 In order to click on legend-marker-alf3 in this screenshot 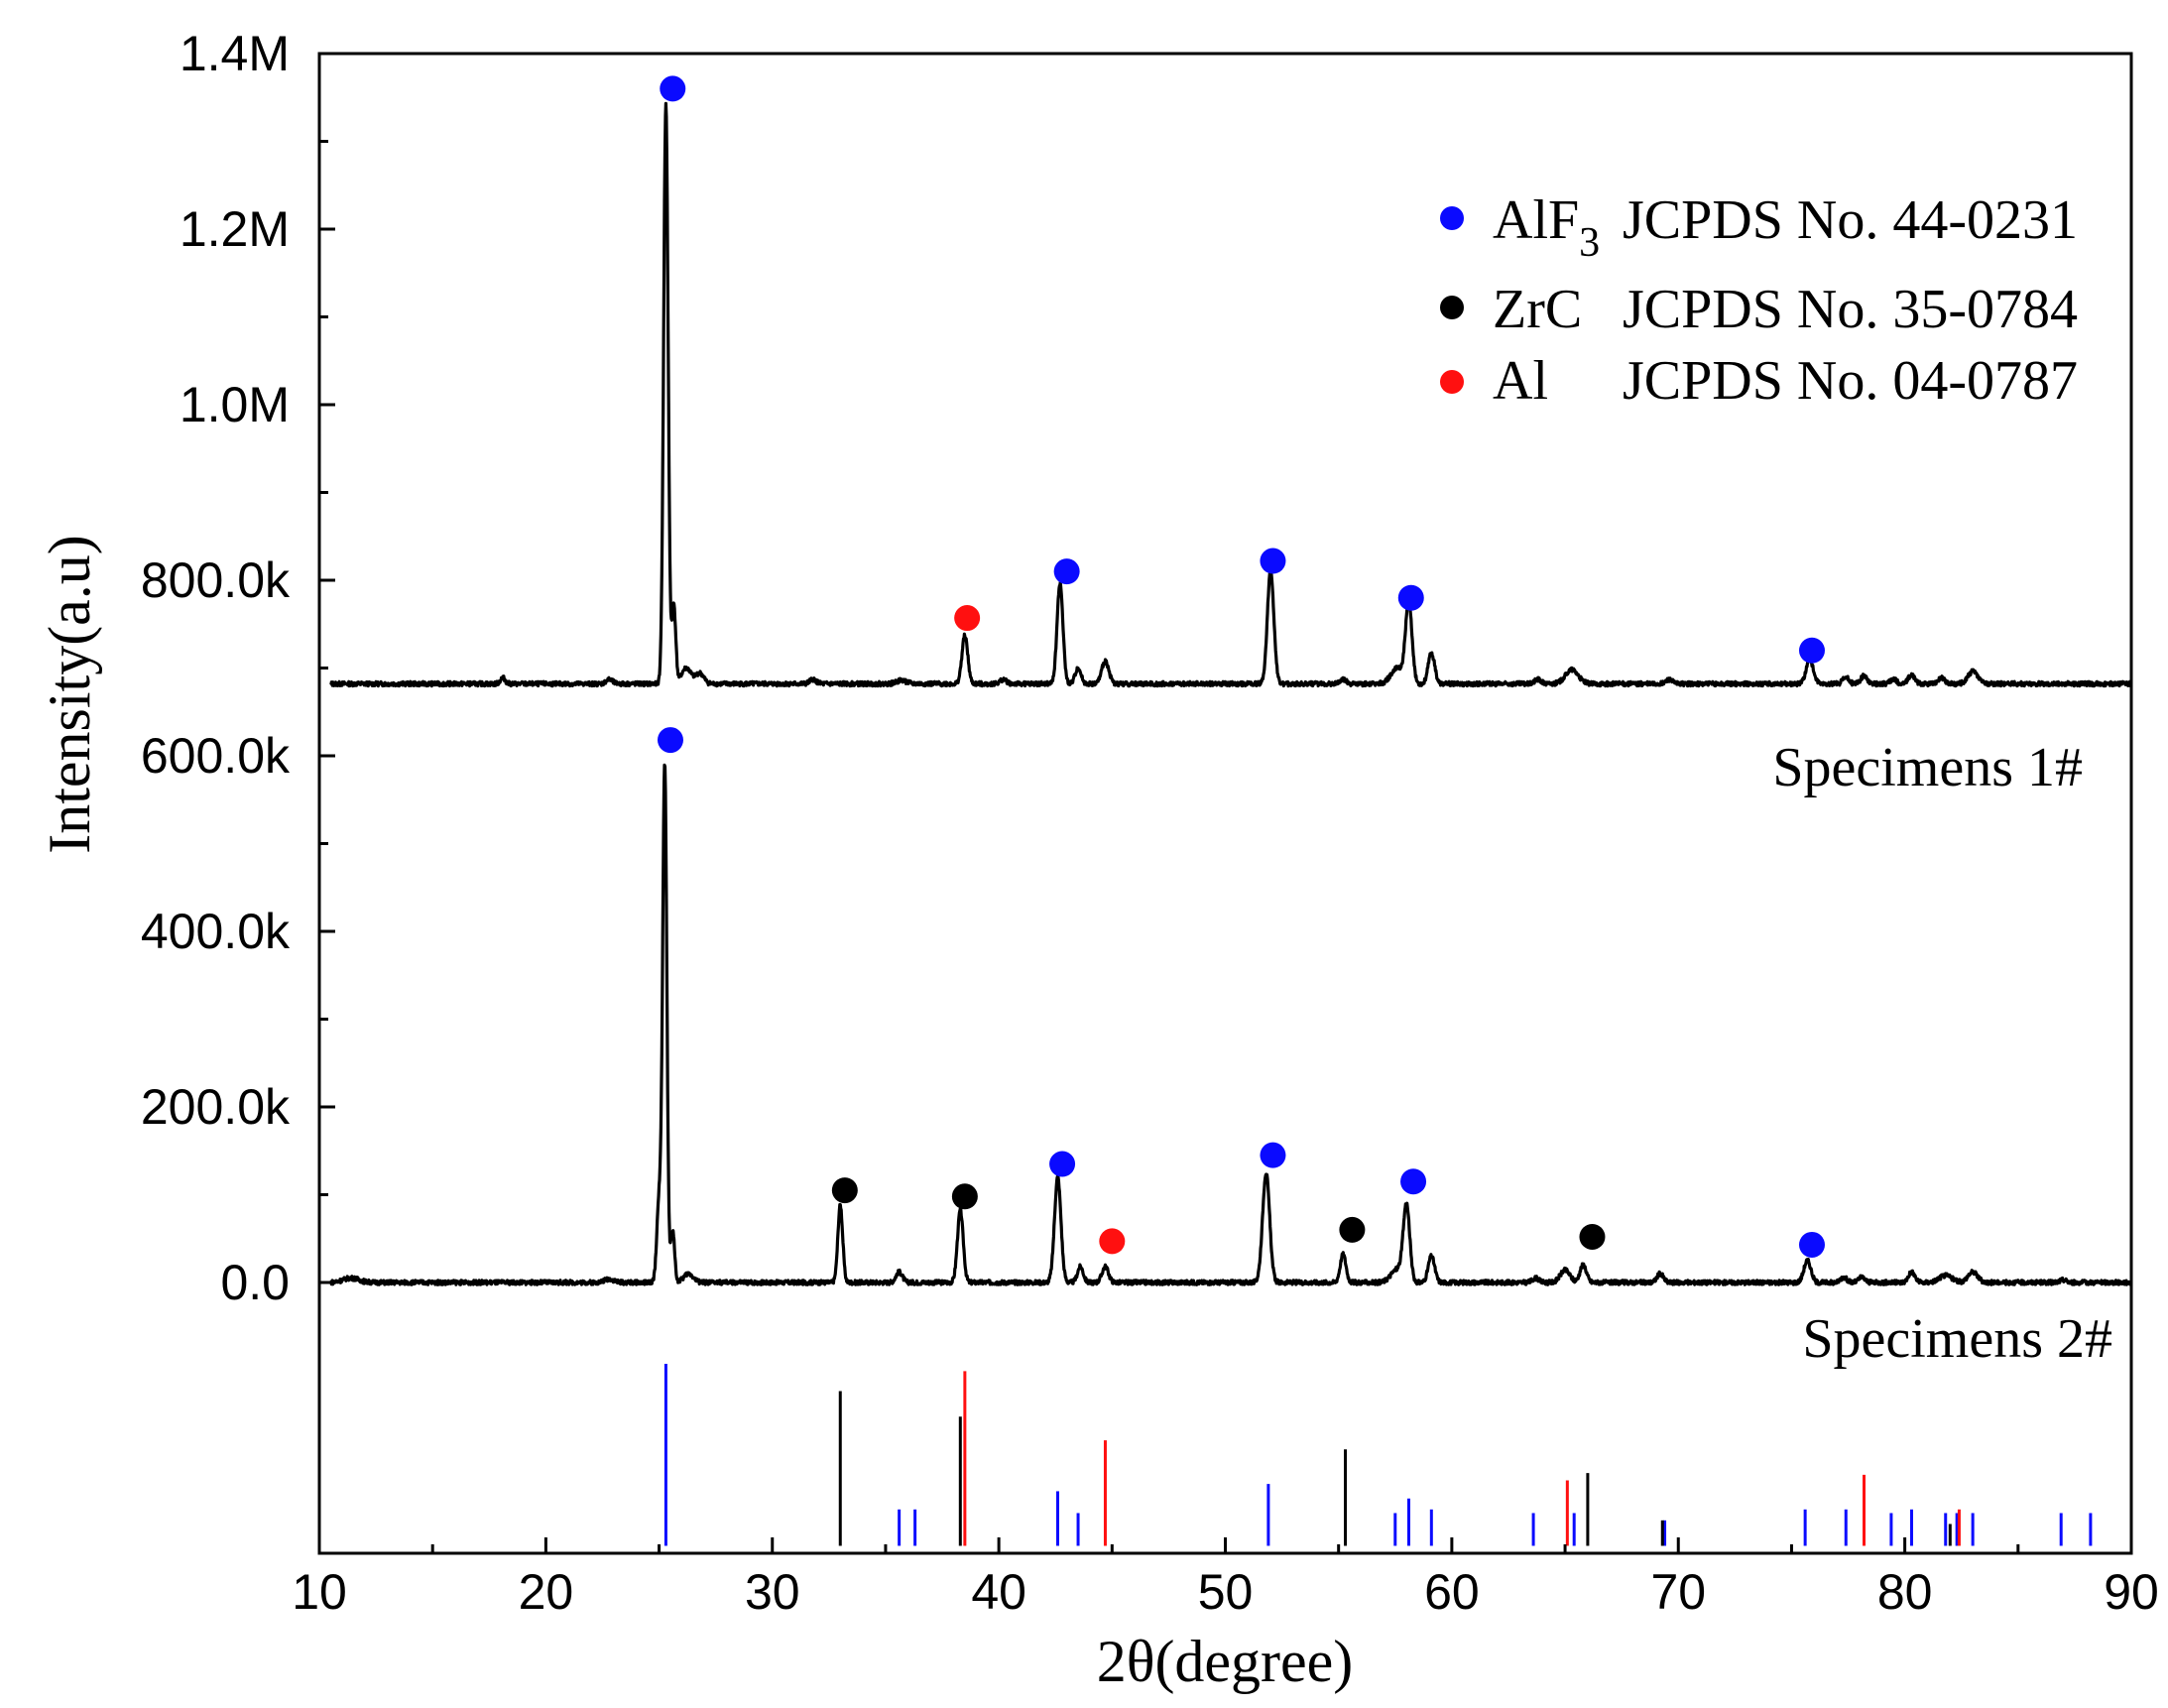, I will do `click(1452, 218)`.